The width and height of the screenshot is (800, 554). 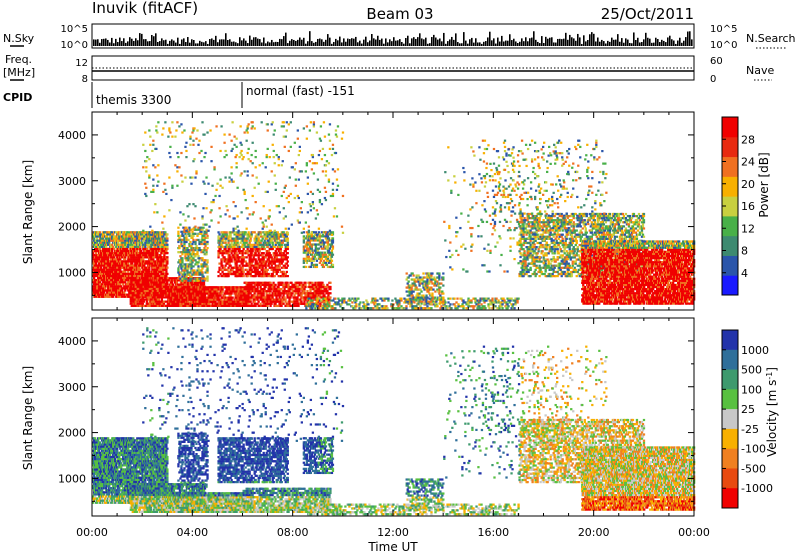 I want to click on station-title: Inuvik (fitACF), so click(x=145, y=8).